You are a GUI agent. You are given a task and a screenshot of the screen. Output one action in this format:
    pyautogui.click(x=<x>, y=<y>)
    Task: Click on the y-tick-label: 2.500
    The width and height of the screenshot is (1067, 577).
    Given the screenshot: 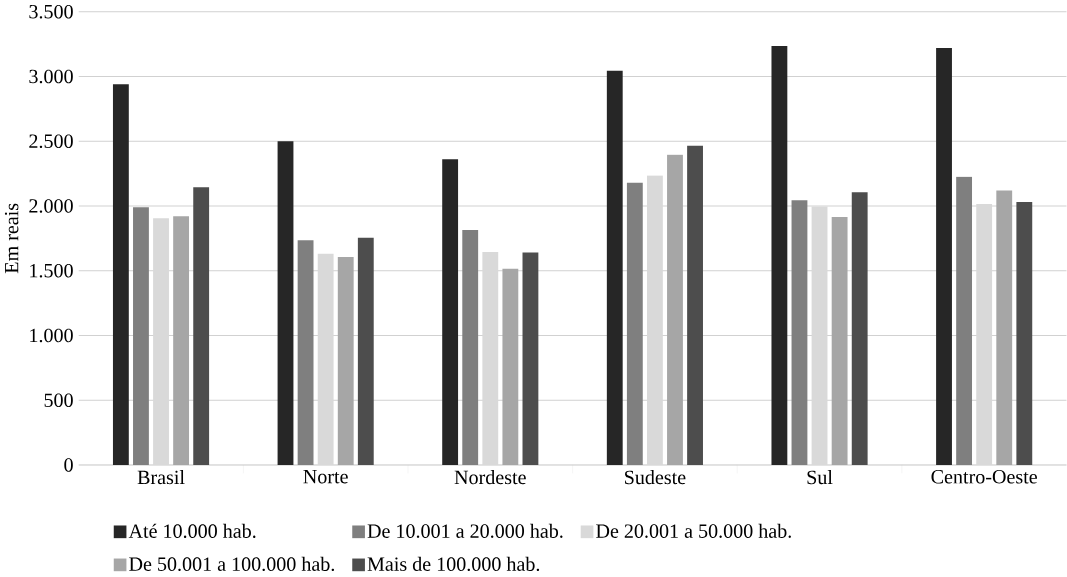 What is the action you would take?
    pyautogui.click(x=51, y=141)
    